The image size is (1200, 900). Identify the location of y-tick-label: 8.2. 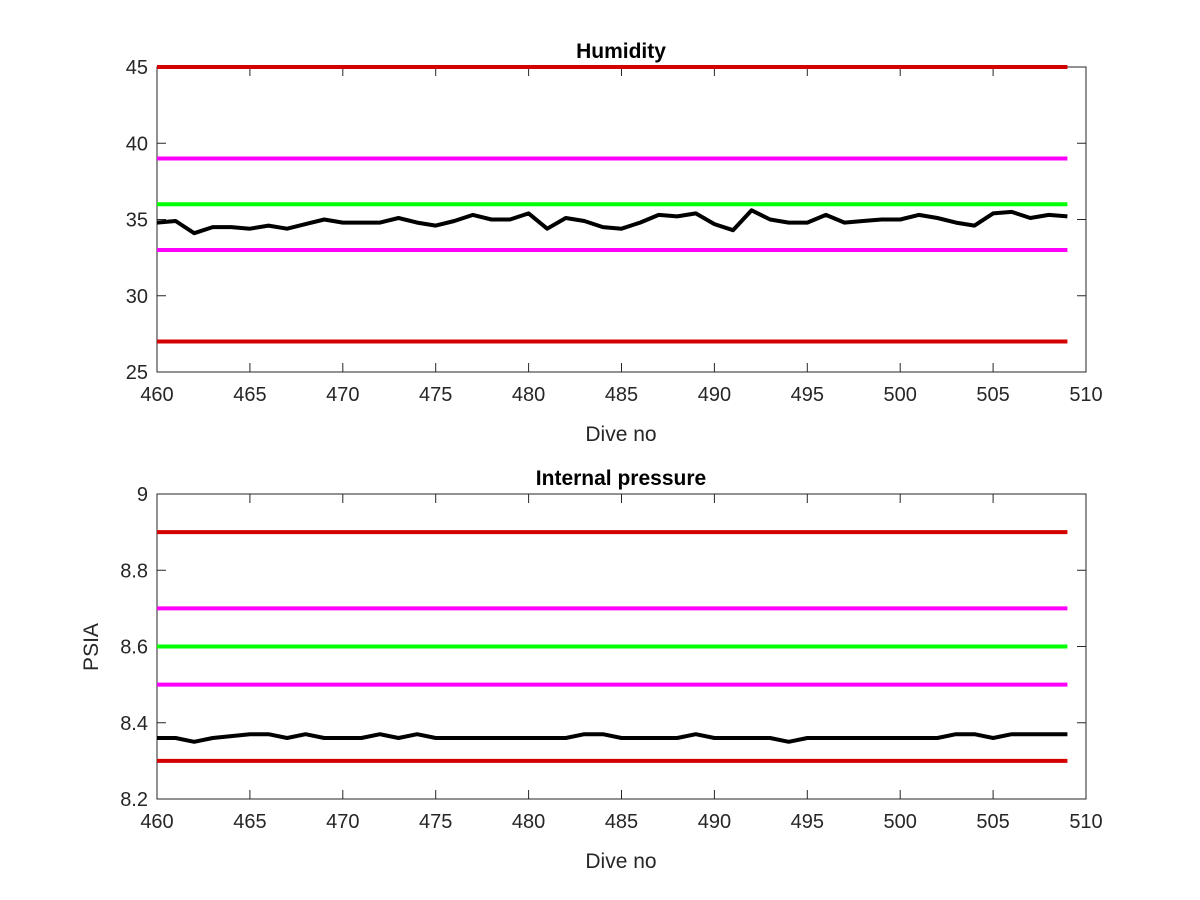
(134, 800).